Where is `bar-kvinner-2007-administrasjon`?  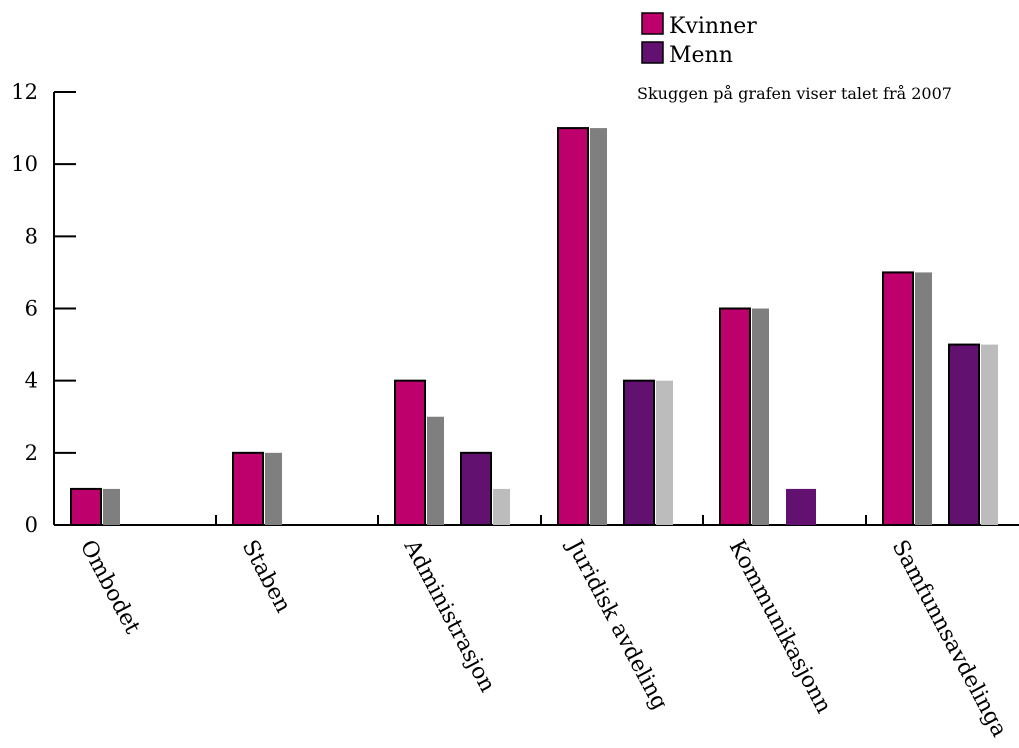
bar-kvinner-2007-administrasjon is located at coordinates (435, 470).